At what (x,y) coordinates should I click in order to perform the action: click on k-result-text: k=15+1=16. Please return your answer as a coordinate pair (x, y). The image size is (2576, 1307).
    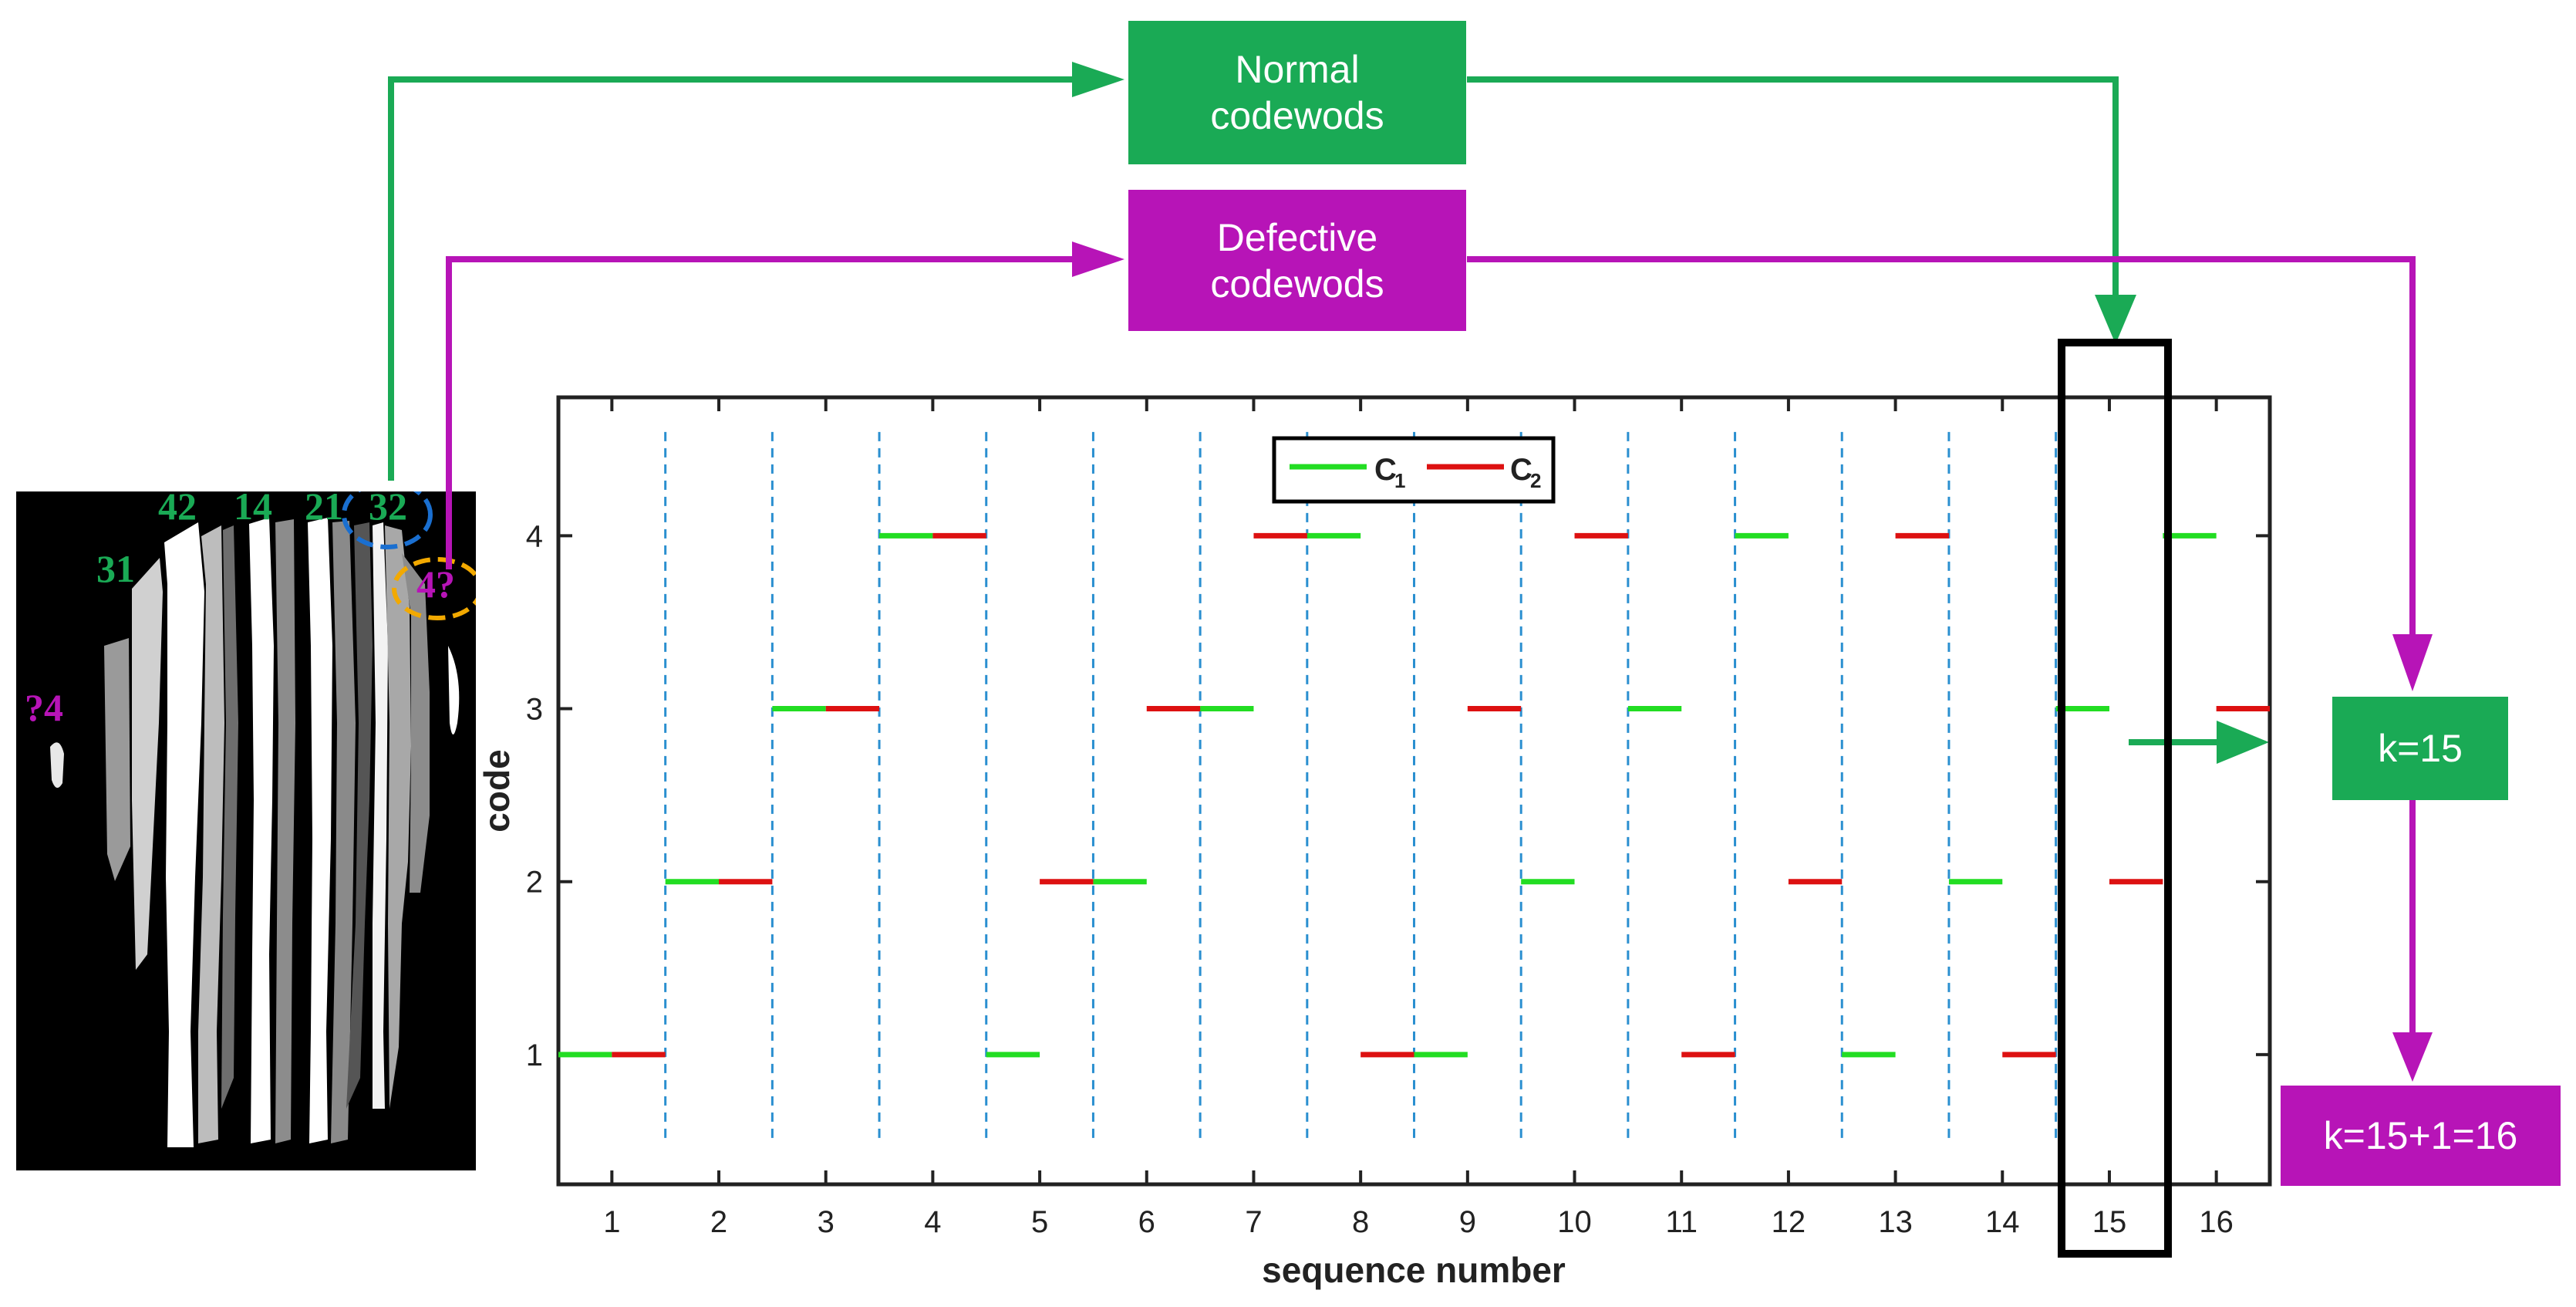
    Looking at the image, I should click on (2420, 1135).